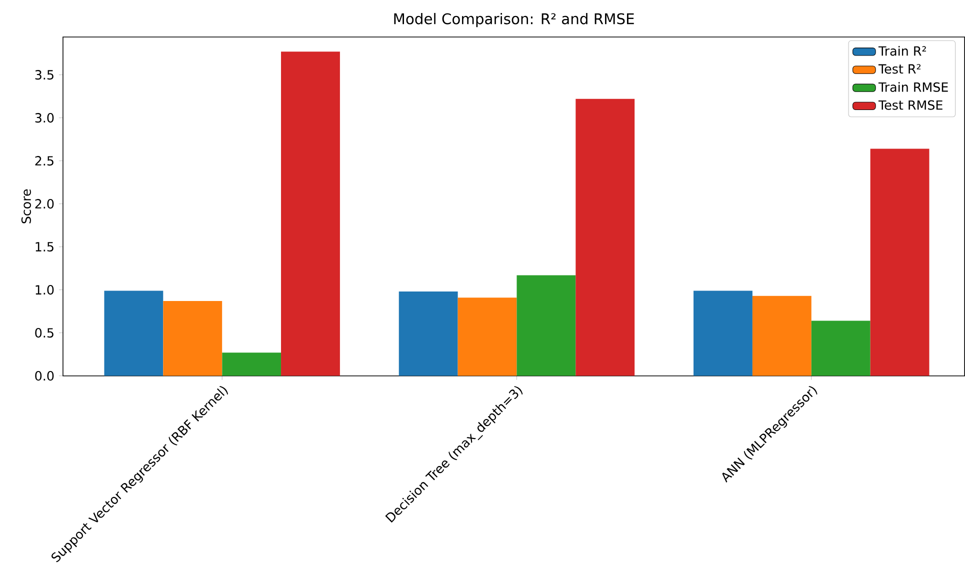 The width and height of the screenshot is (965, 581). I want to click on y-tick-label: 3.0, so click(44, 118).